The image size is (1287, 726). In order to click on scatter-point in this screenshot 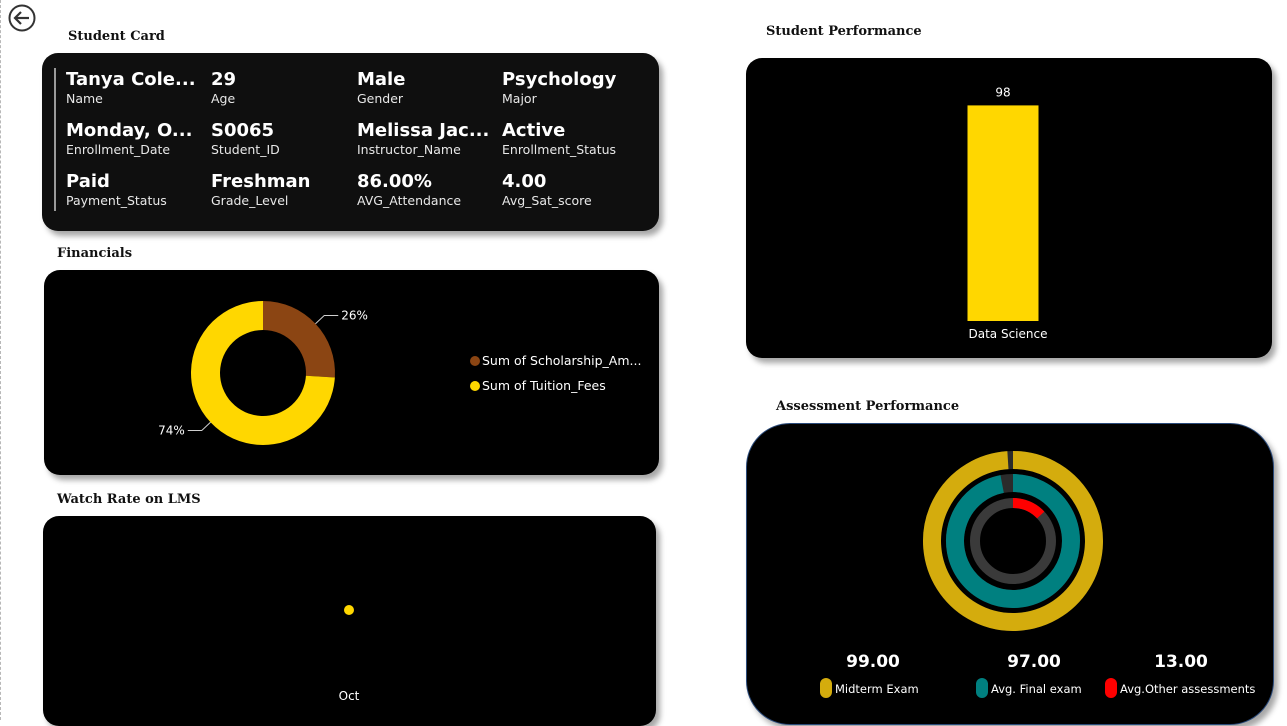, I will do `click(349, 610)`.